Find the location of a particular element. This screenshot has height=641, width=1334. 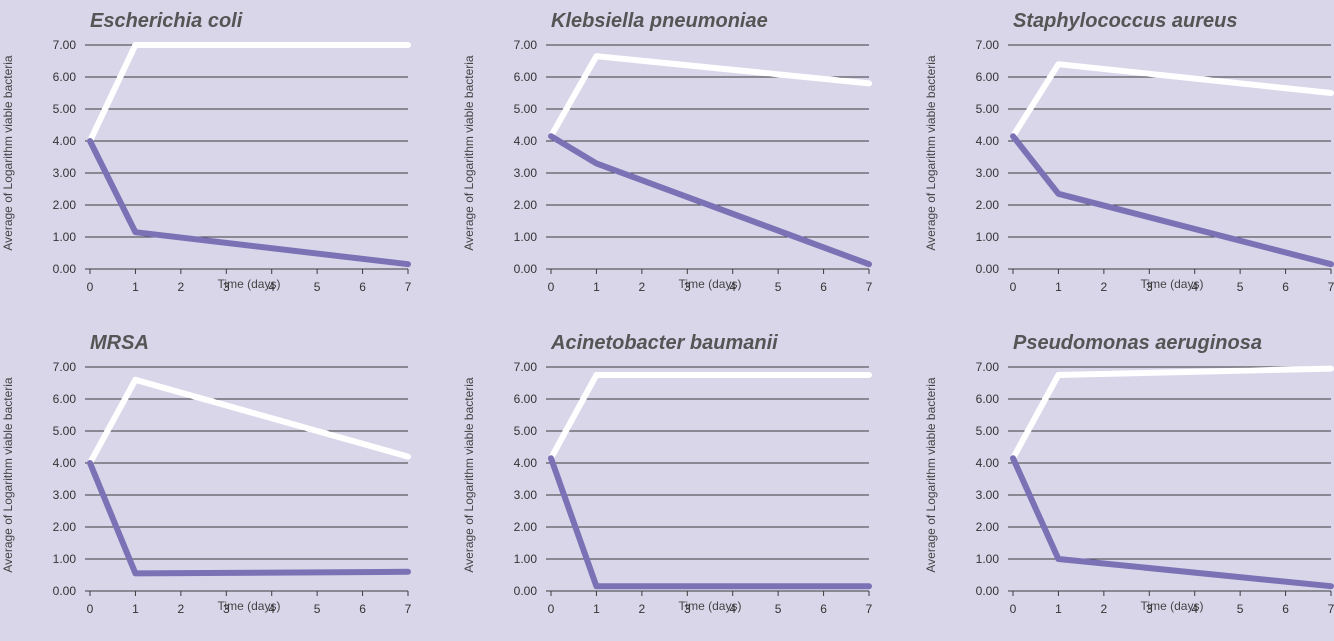

chart-title: Klebsiella pneumoniae is located at coordinates (659, 21).